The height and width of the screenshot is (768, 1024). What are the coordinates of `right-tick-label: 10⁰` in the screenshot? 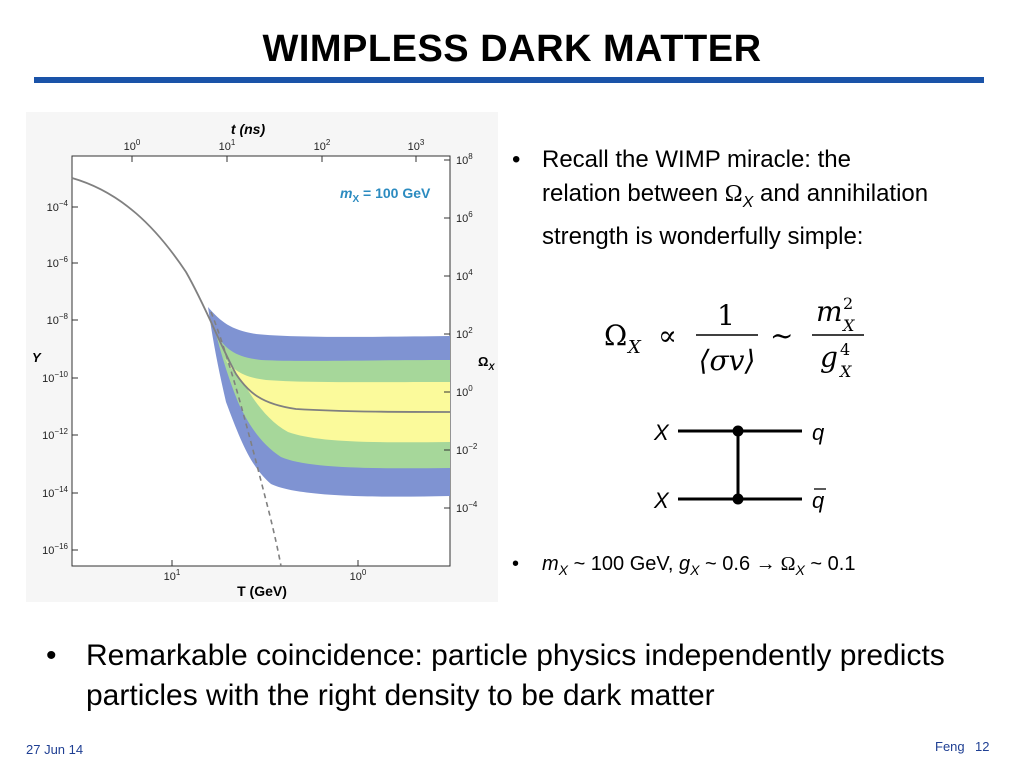 It's located at (464, 391).